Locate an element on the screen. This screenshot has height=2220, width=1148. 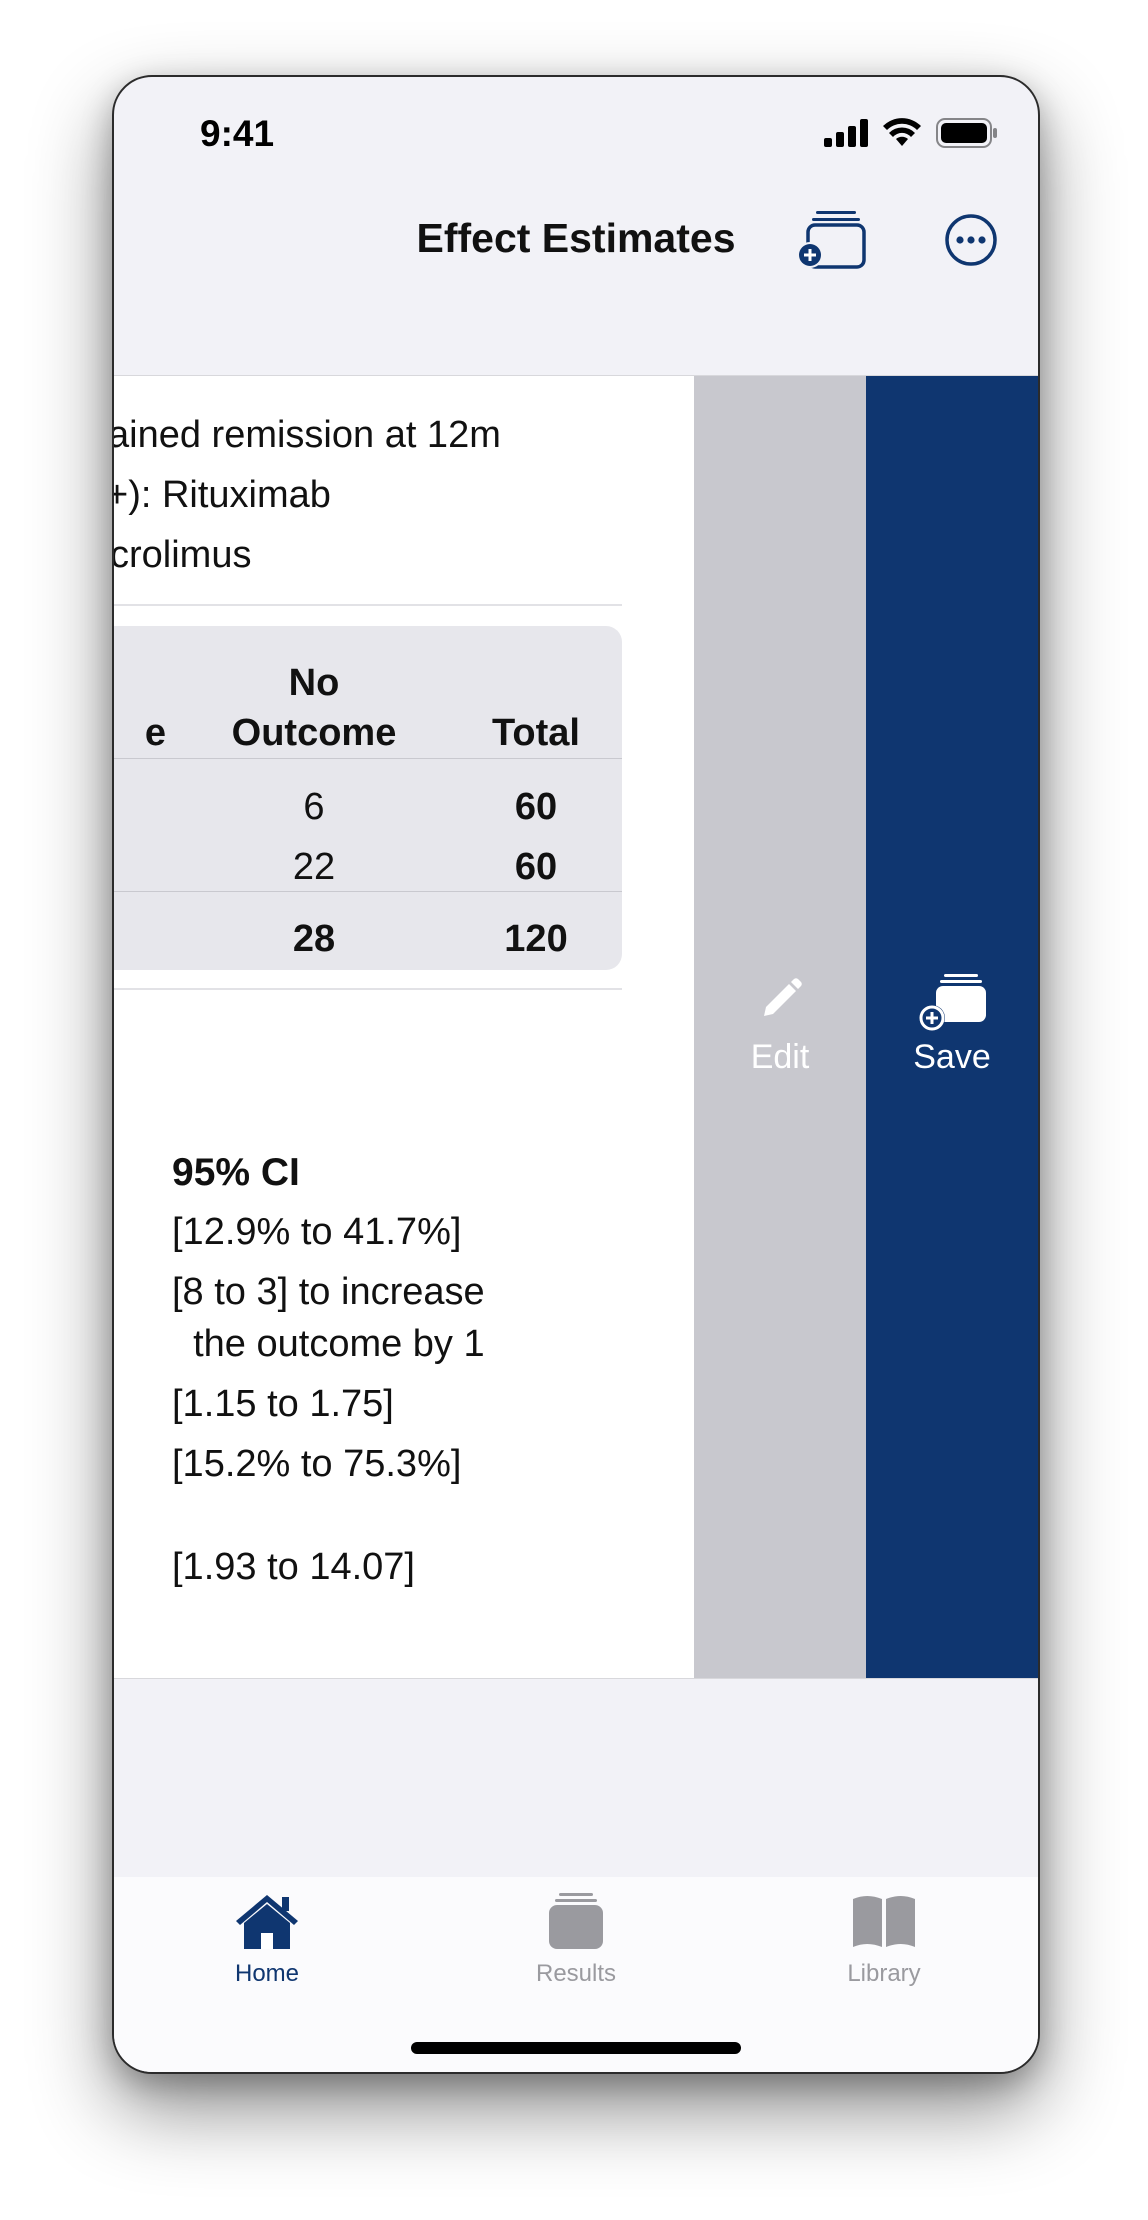
status-icons is located at coordinates (911, 133).